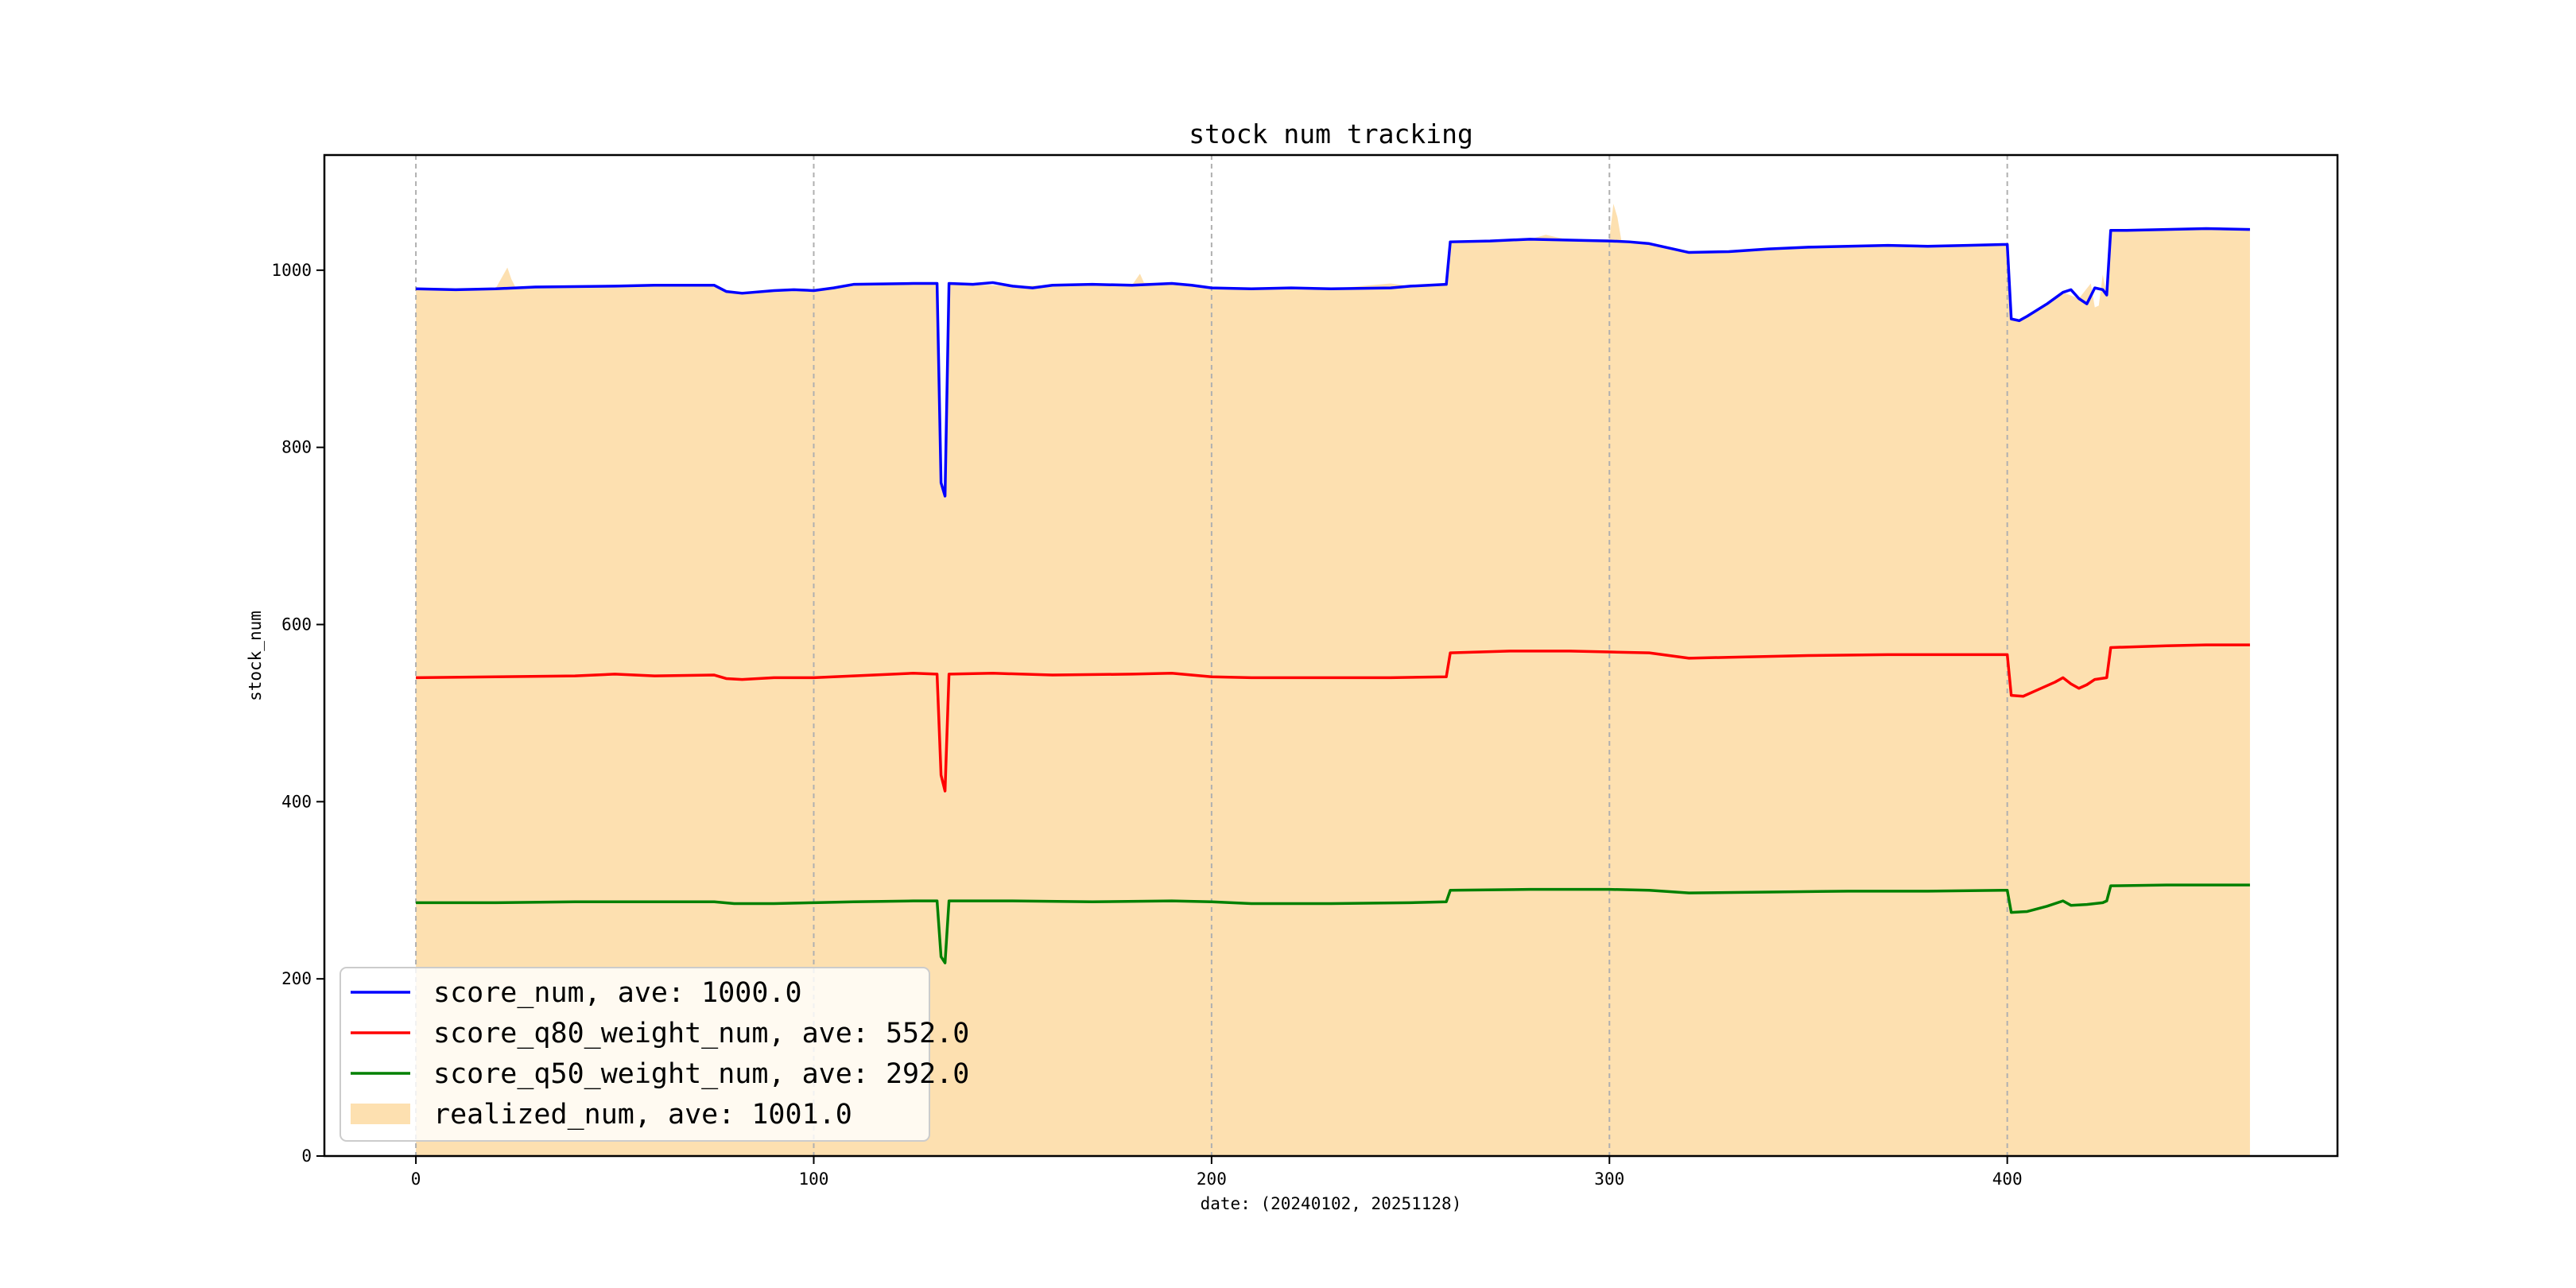  Describe the element at coordinates (296, 625) in the screenshot. I see `y-tick-label: 600` at that location.